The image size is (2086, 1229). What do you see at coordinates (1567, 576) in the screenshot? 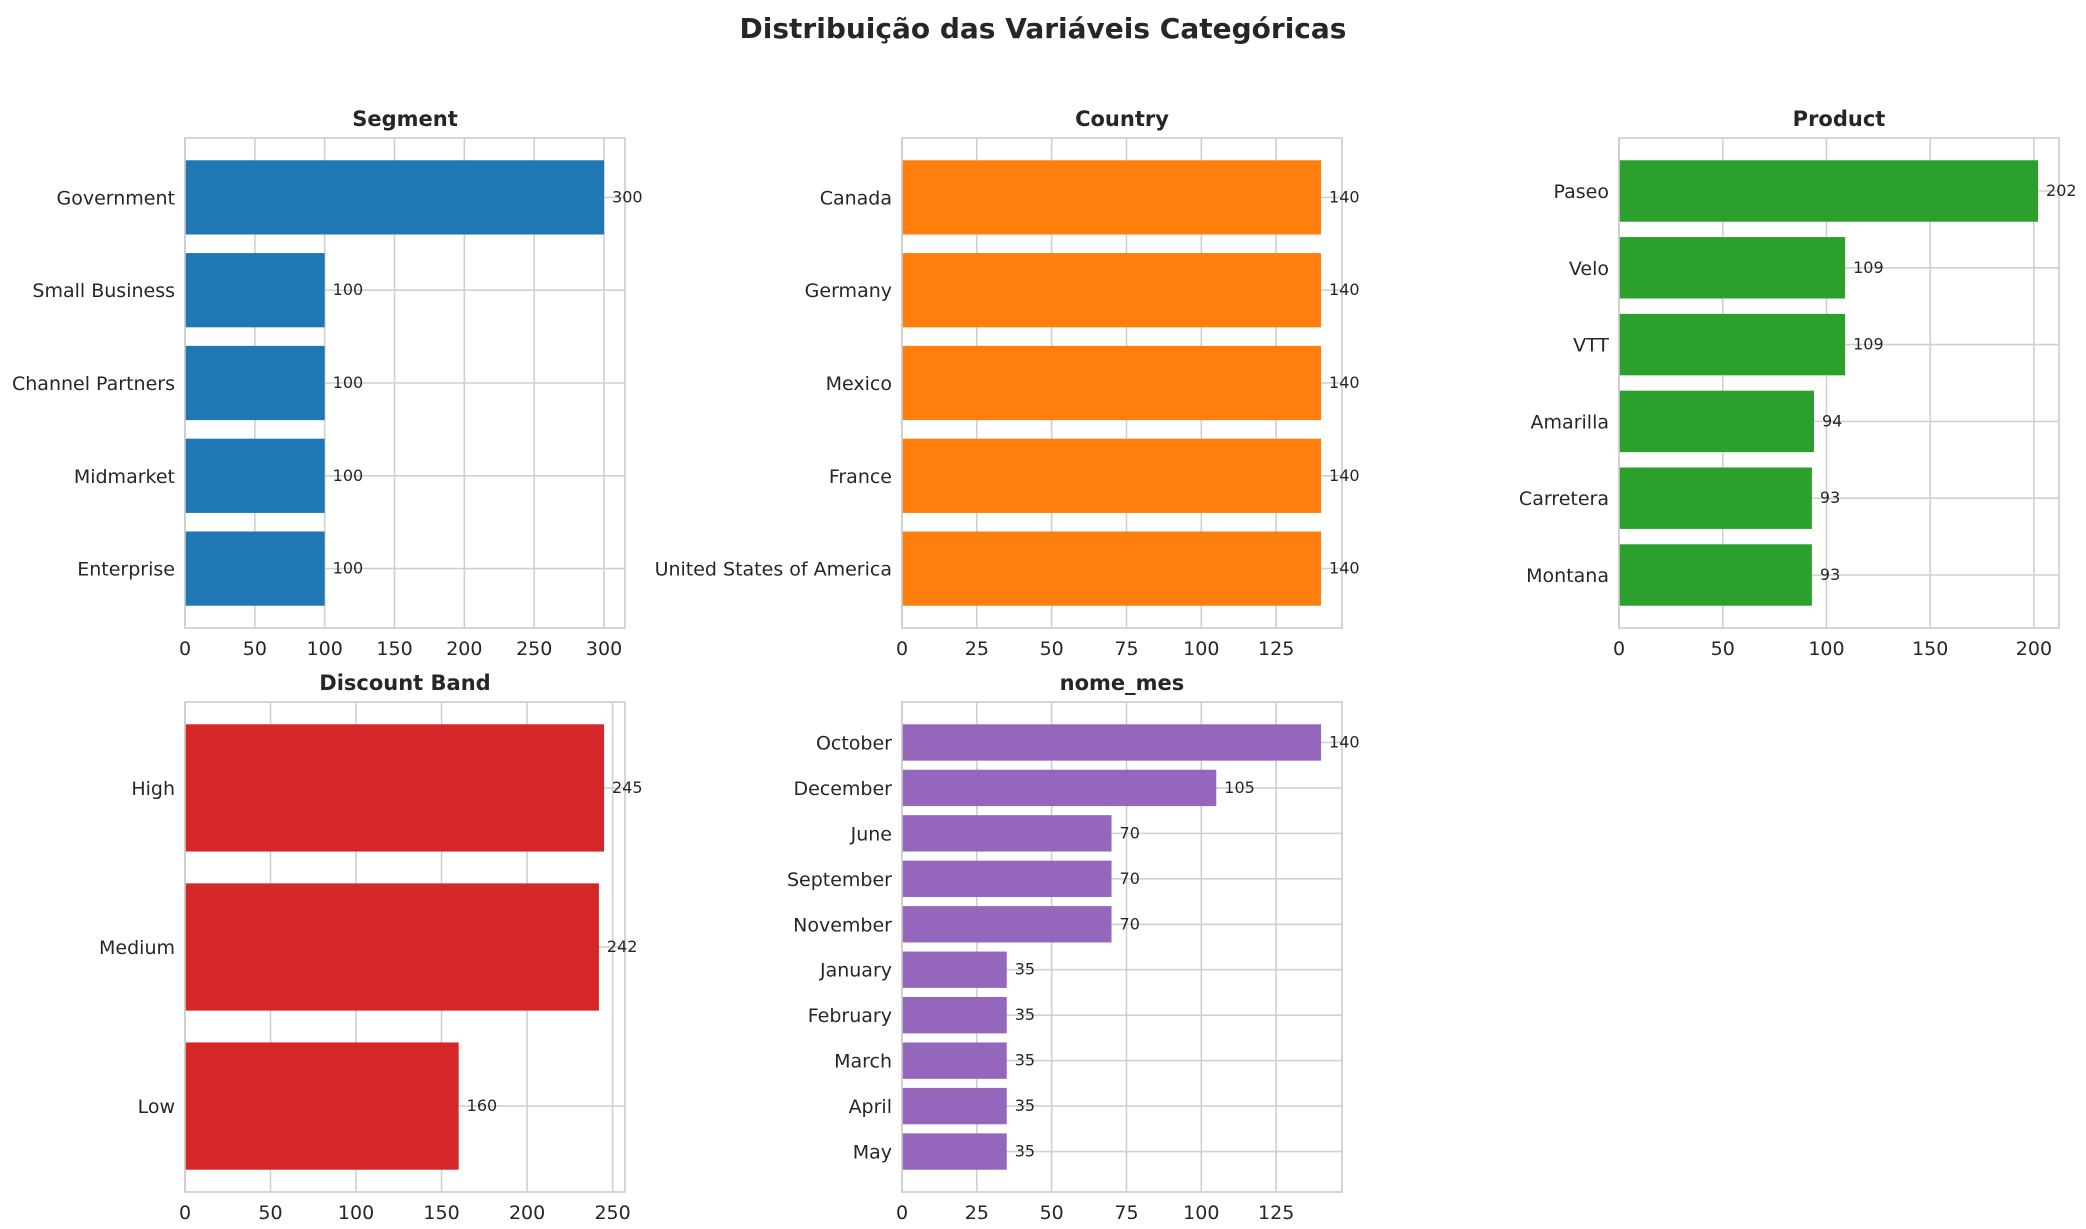
I see `y-tick-label: Montana` at bounding box center [1567, 576].